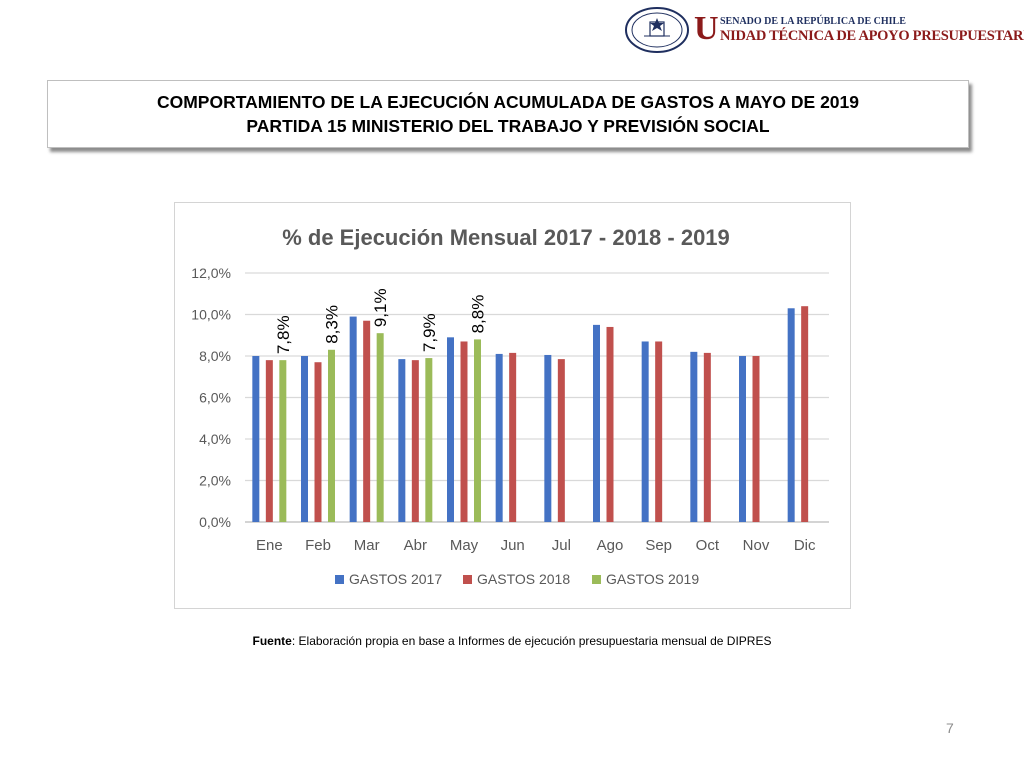 This screenshot has width=1024, height=768. I want to click on chart-legend: GASTOS 2017 GASTOS 2018 GASTOS 2019, so click(517, 579).